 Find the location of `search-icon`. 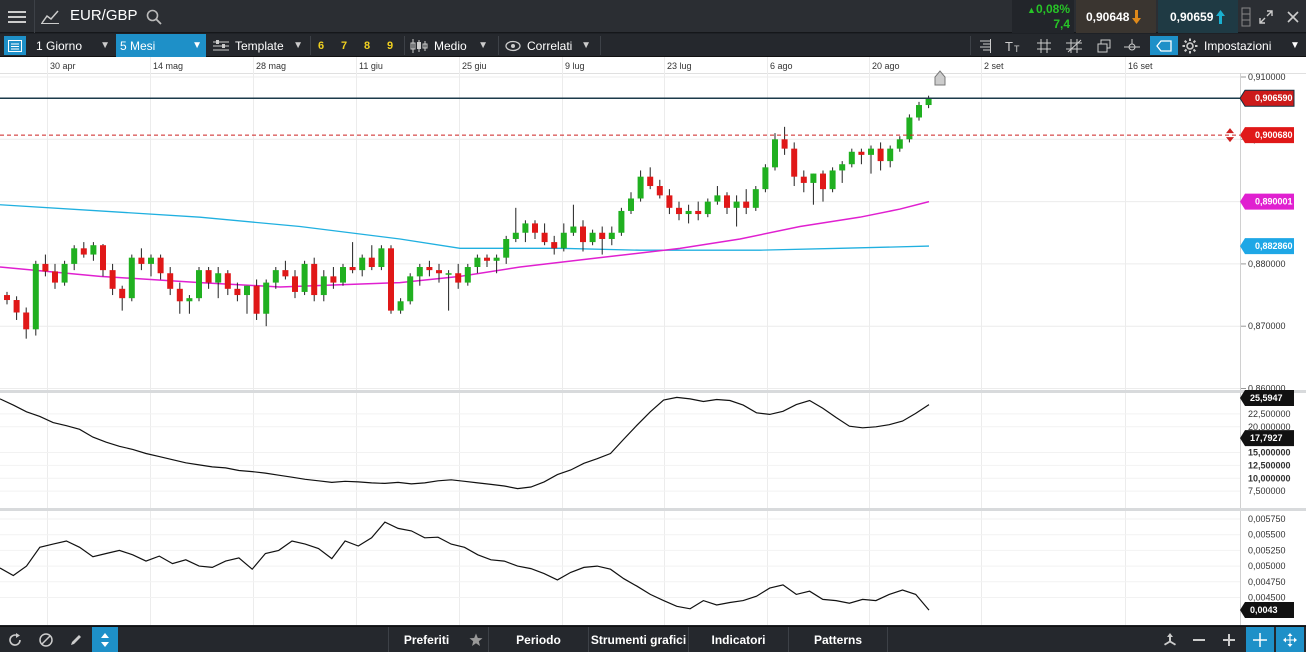

search-icon is located at coordinates (154, 16).